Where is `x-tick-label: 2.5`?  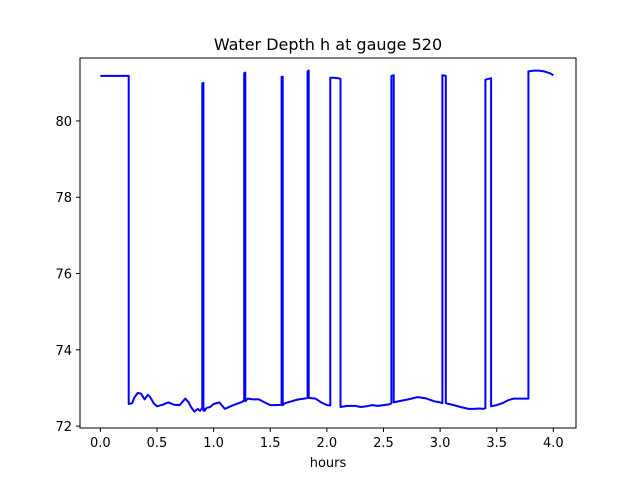 x-tick-label: 2.5 is located at coordinates (383, 443).